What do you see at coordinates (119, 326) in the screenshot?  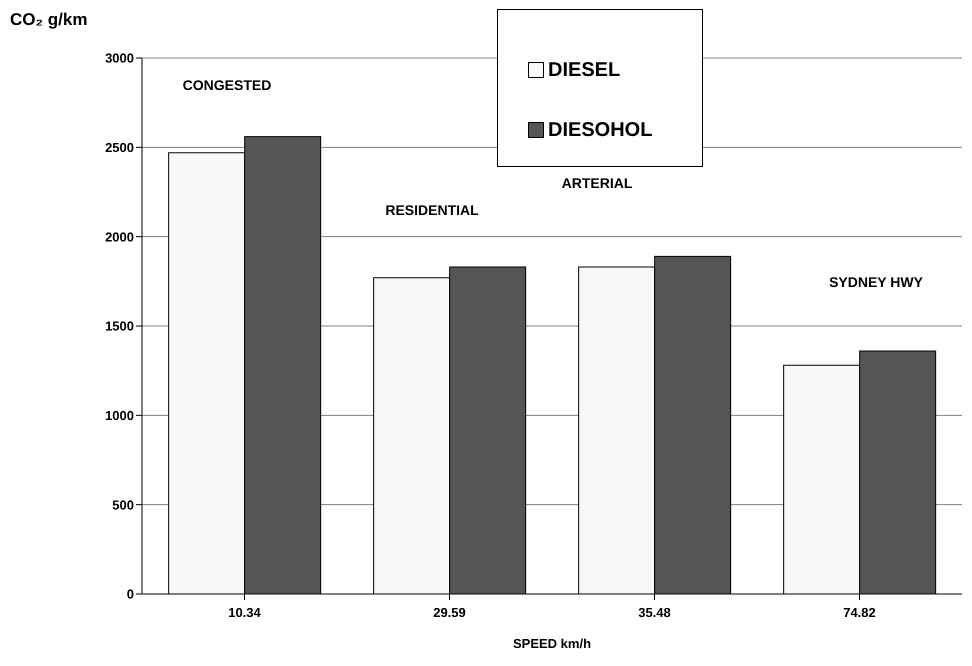 I see `y-tick-label: 1500` at bounding box center [119, 326].